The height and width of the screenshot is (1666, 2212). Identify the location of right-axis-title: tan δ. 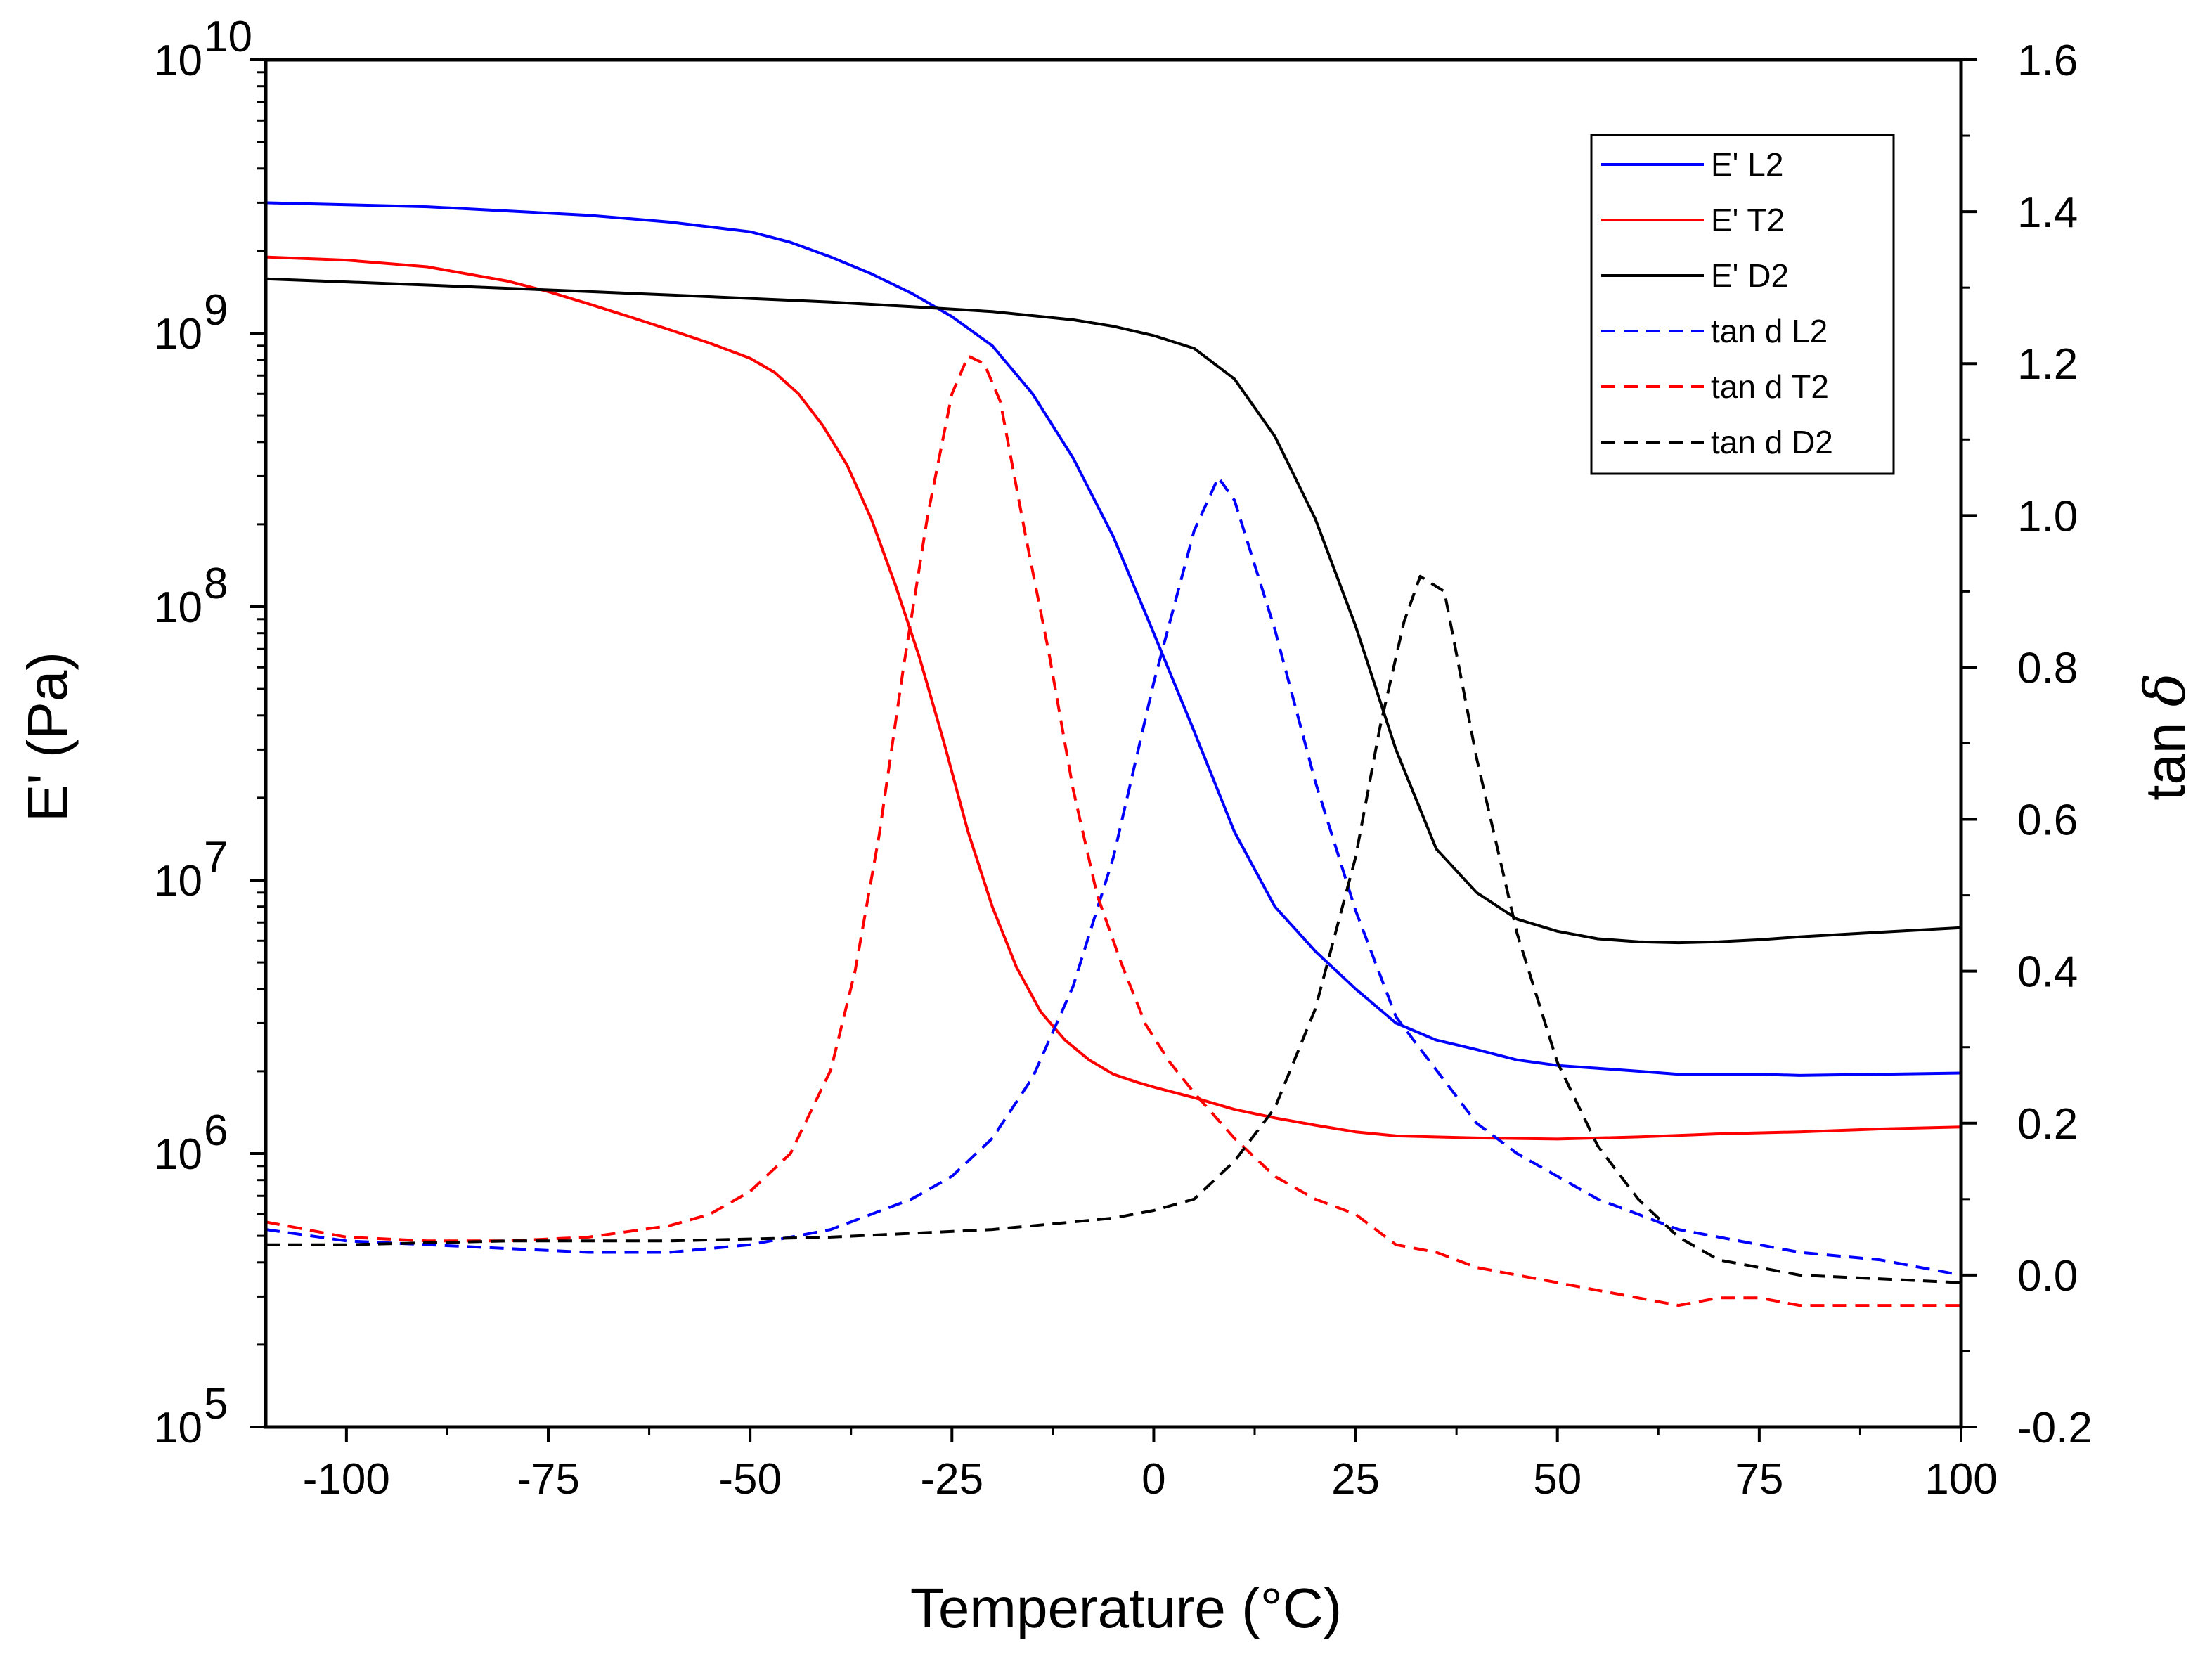
(2165, 737).